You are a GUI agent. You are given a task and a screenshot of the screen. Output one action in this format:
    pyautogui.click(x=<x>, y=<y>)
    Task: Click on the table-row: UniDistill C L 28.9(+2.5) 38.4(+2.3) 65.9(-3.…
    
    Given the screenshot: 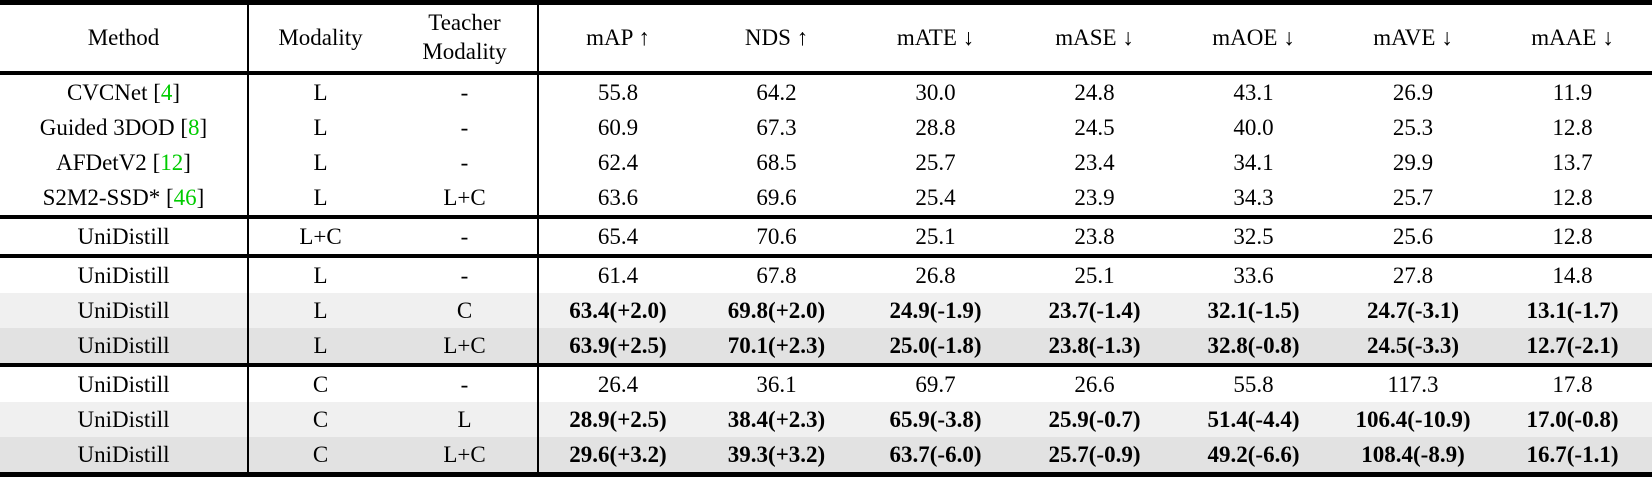 What is the action you would take?
    pyautogui.click(x=826, y=419)
    